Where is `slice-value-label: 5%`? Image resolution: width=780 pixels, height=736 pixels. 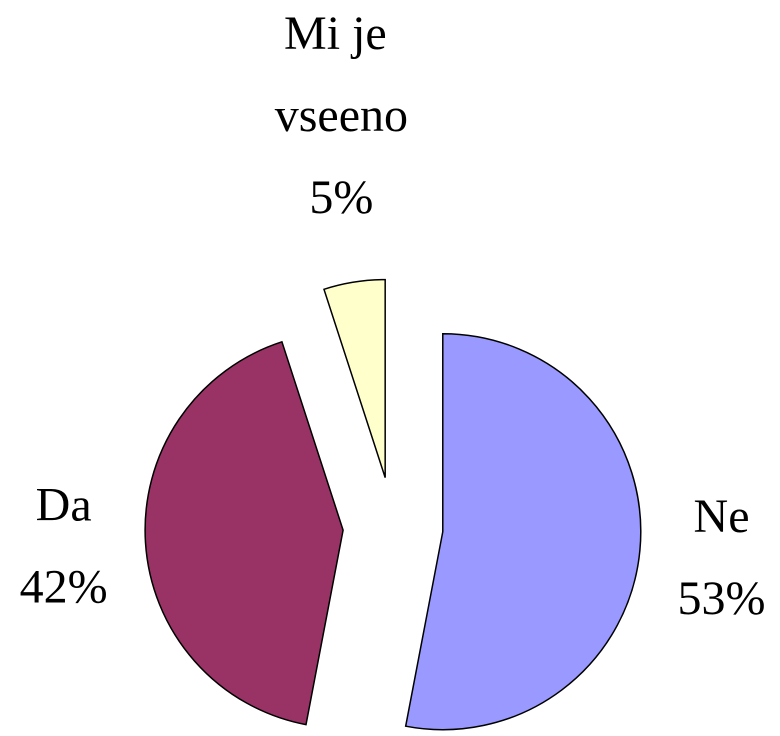 slice-value-label: 5% is located at coordinates (341, 197).